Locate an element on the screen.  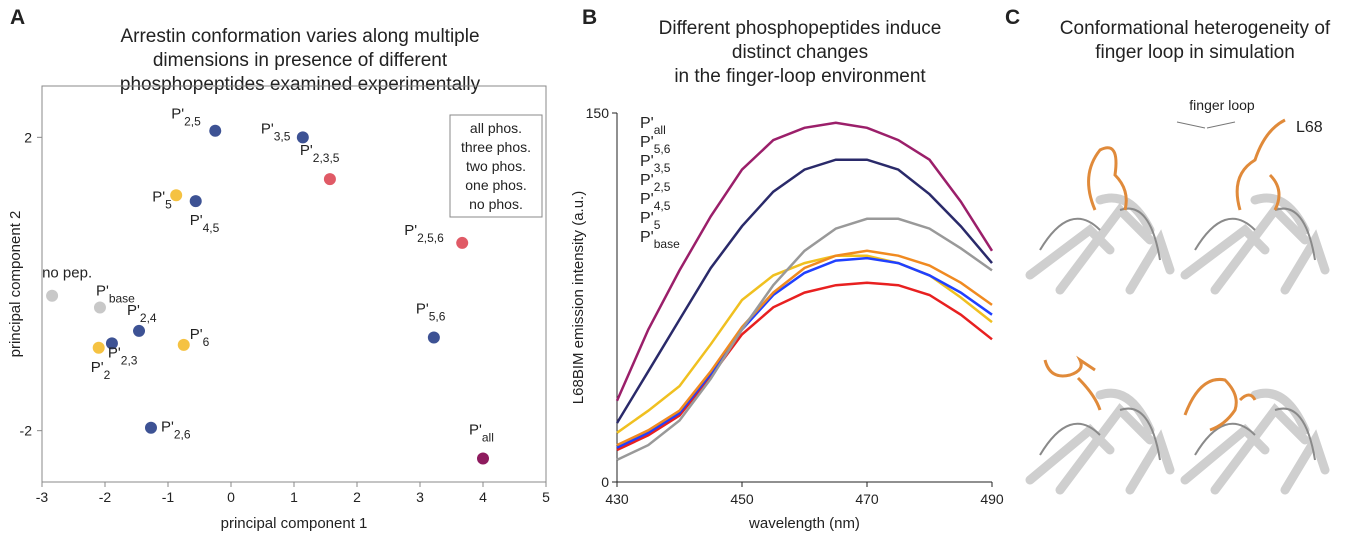
label-sub: 6 is located at coordinates (206, 342).